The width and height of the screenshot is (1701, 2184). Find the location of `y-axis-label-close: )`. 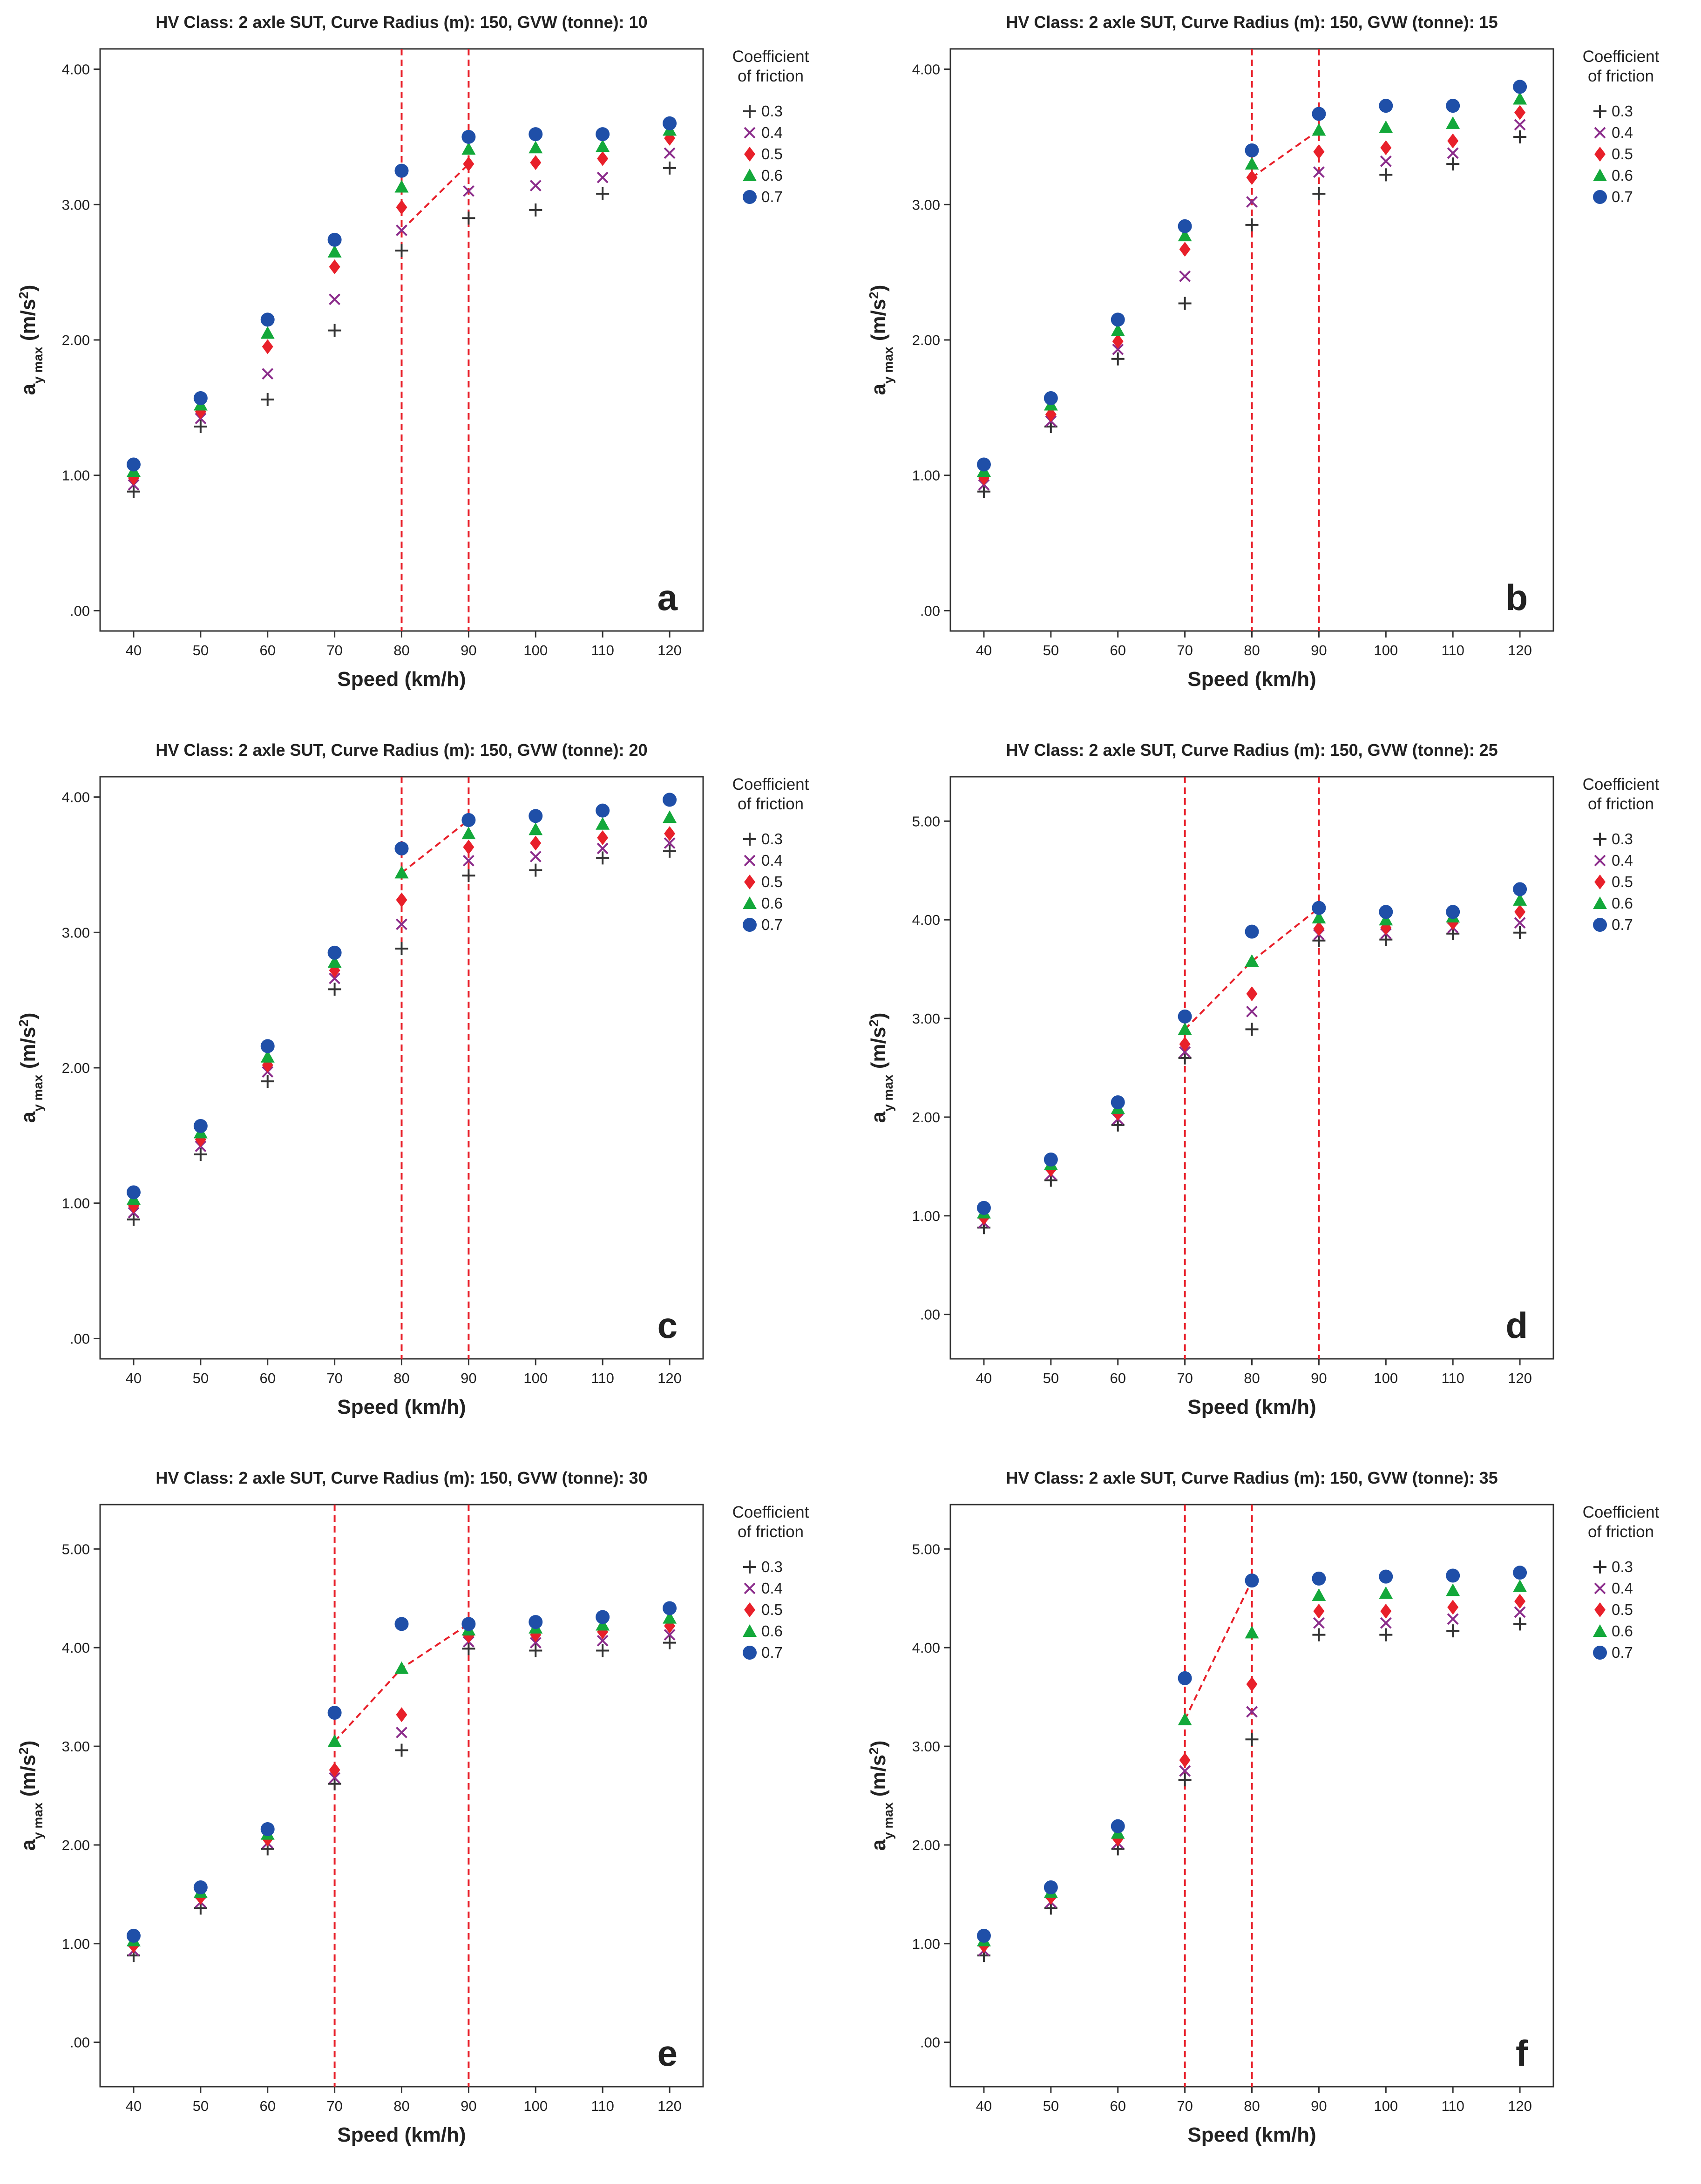

y-axis-label-close: ) is located at coordinates (28, 1016).